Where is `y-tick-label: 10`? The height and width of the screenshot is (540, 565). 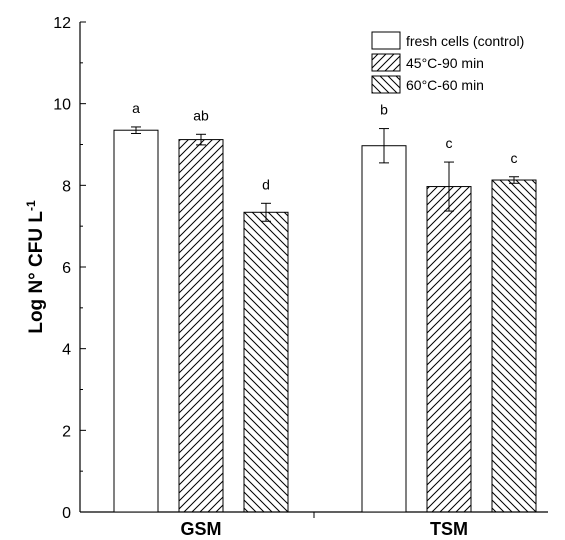 y-tick-label: 10 is located at coordinates (62, 105).